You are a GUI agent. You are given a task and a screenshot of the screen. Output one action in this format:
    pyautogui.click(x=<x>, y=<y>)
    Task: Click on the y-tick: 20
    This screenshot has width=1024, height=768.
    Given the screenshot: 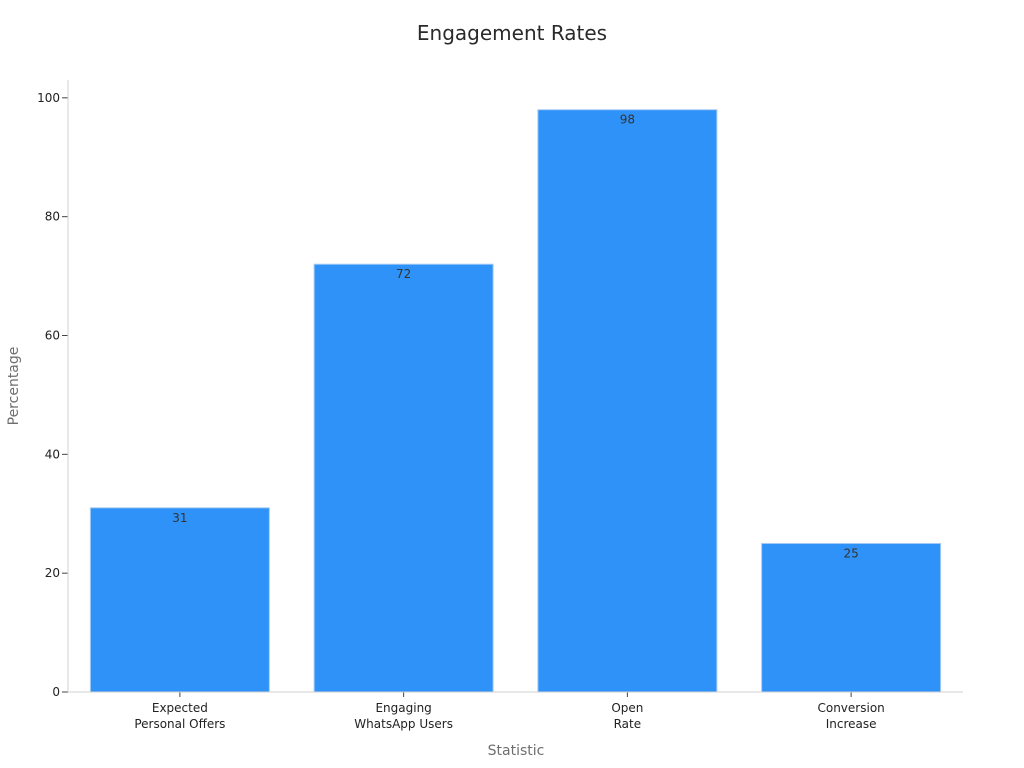 What is the action you would take?
    pyautogui.click(x=56, y=573)
    